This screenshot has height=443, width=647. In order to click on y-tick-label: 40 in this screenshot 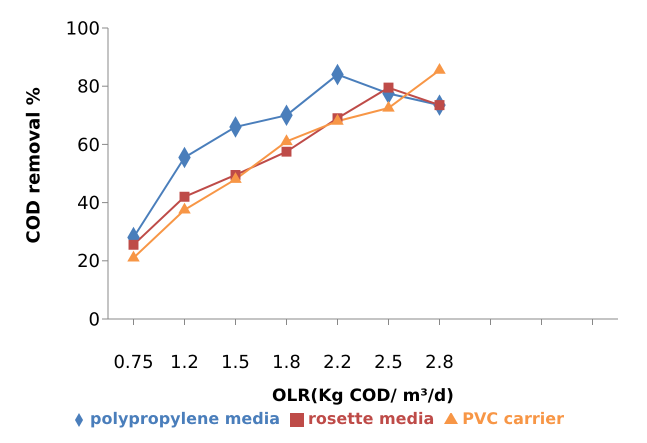, I will do `click(88, 203)`.